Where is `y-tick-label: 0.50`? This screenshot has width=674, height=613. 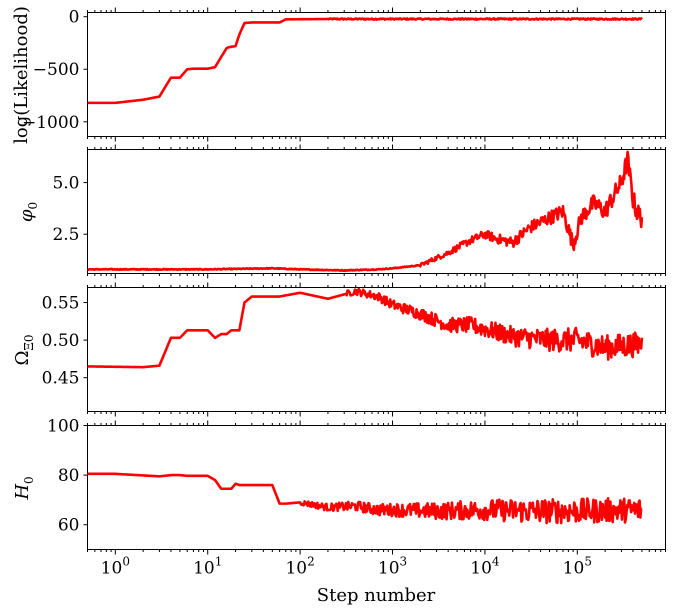 y-tick-label: 0.50 is located at coordinates (61, 341).